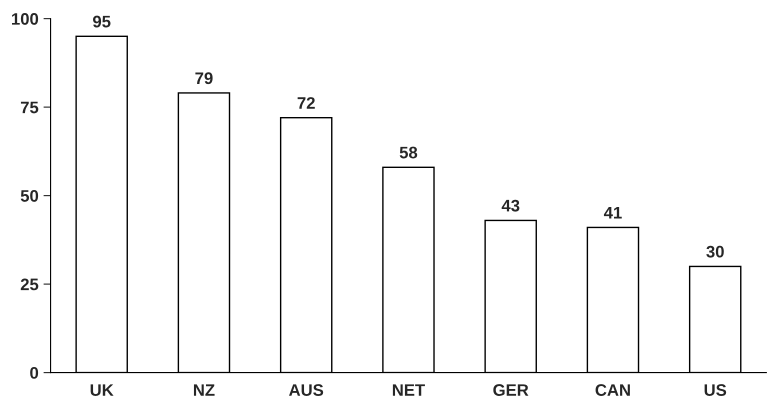 This screenshot has width=778, height=414. Describe the element at coordinates (101, 22) in the screenshot. I see `data-label: 95` at that location.